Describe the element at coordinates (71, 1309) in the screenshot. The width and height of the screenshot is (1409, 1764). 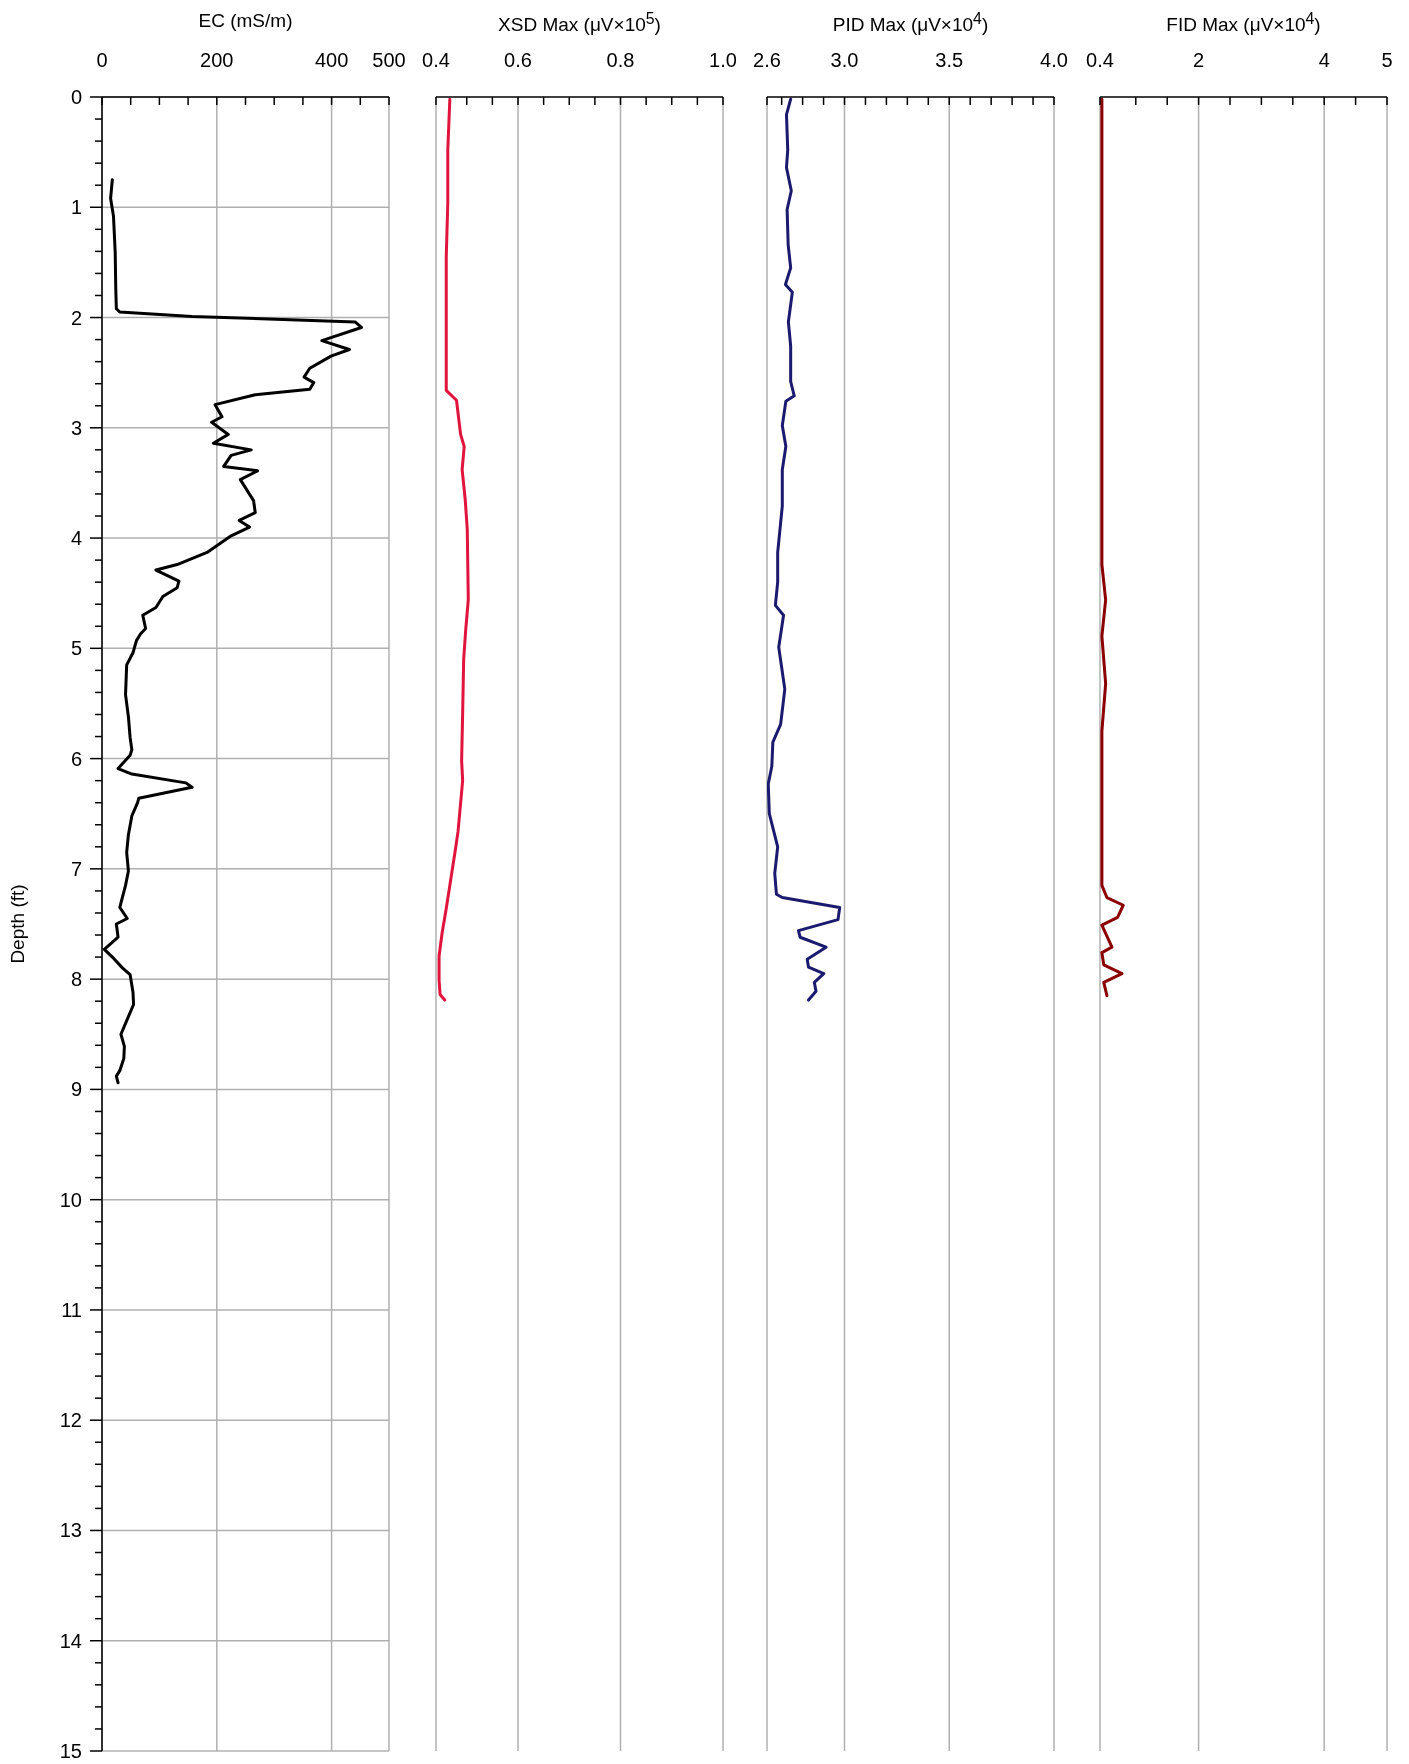
I see `y-tick-label: 11` at that location.